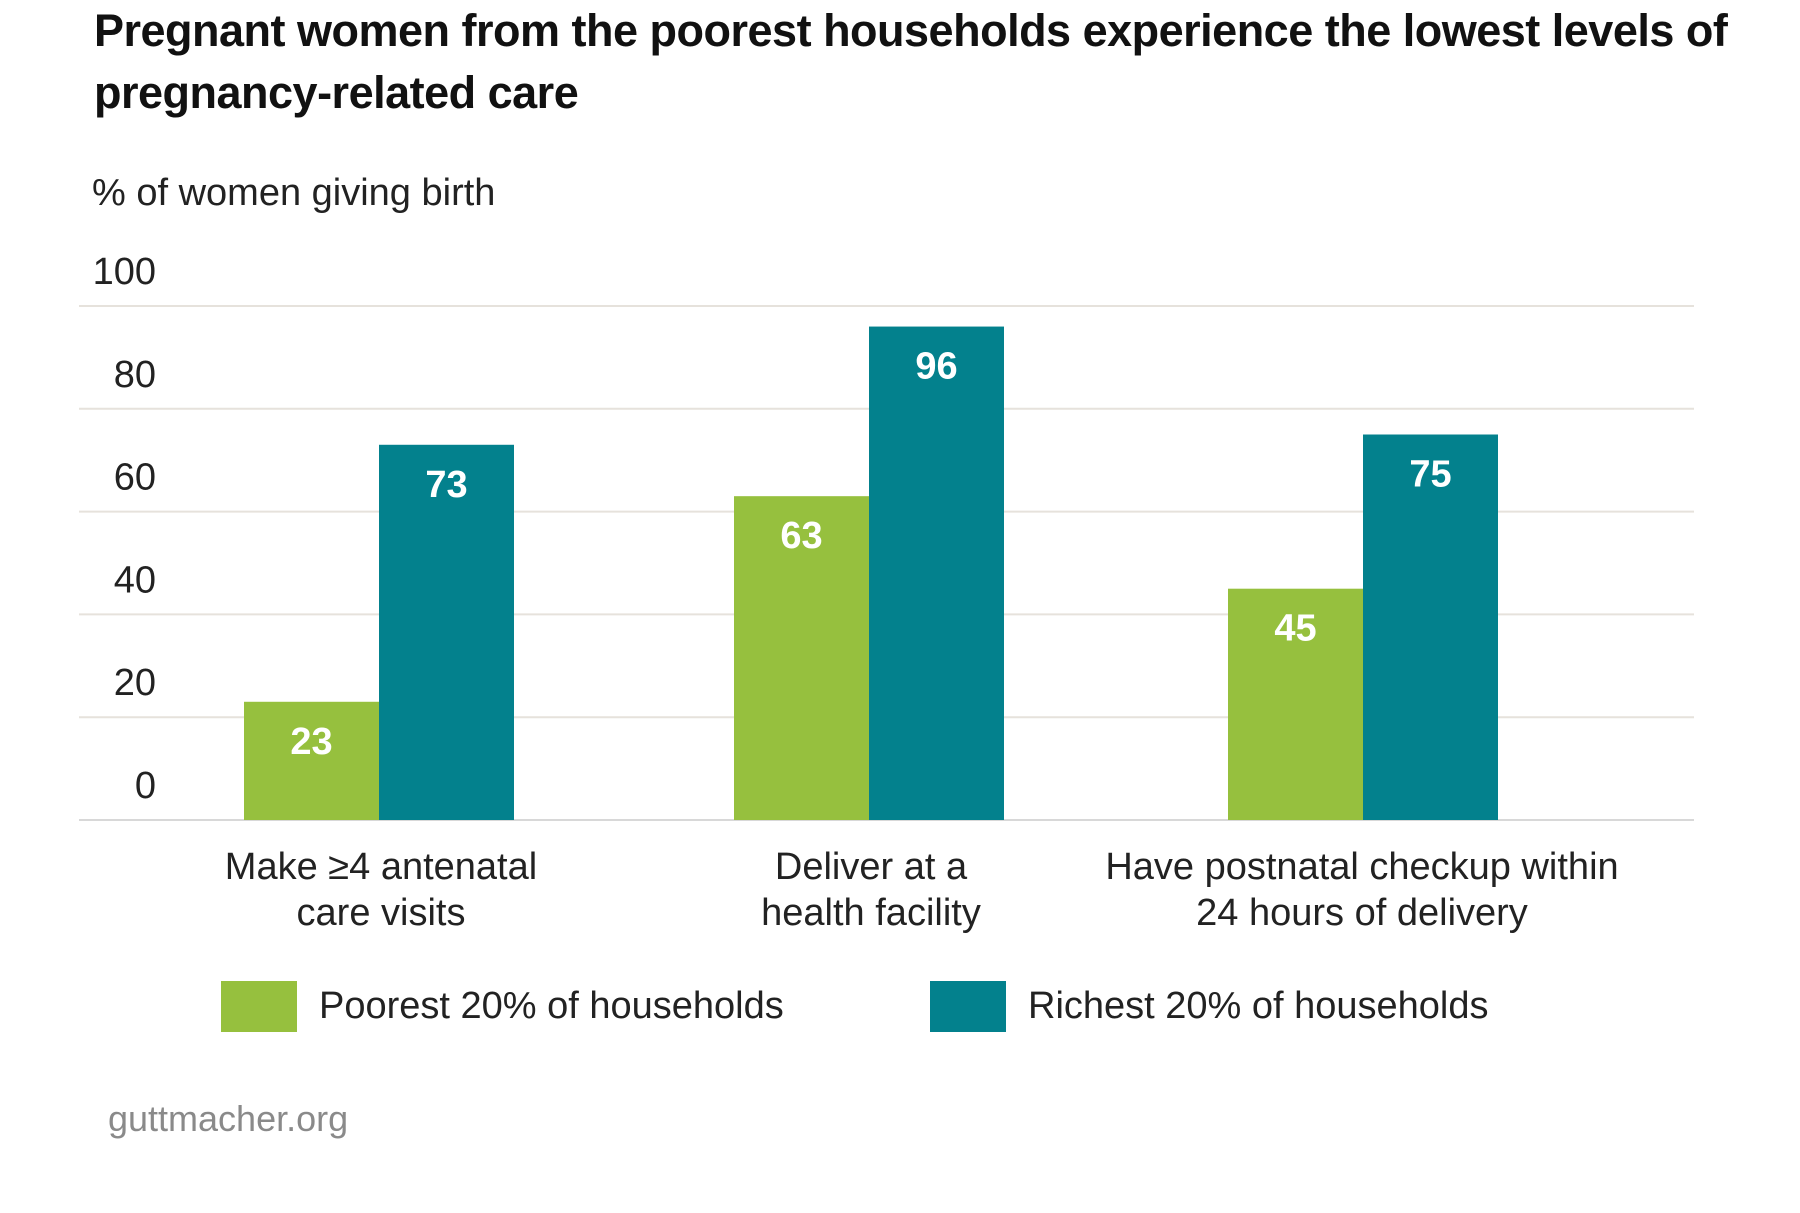 This screenshot has width=1800, height=1213. I want to click on source-footer: guttmacher.org, so click(228, 1118).